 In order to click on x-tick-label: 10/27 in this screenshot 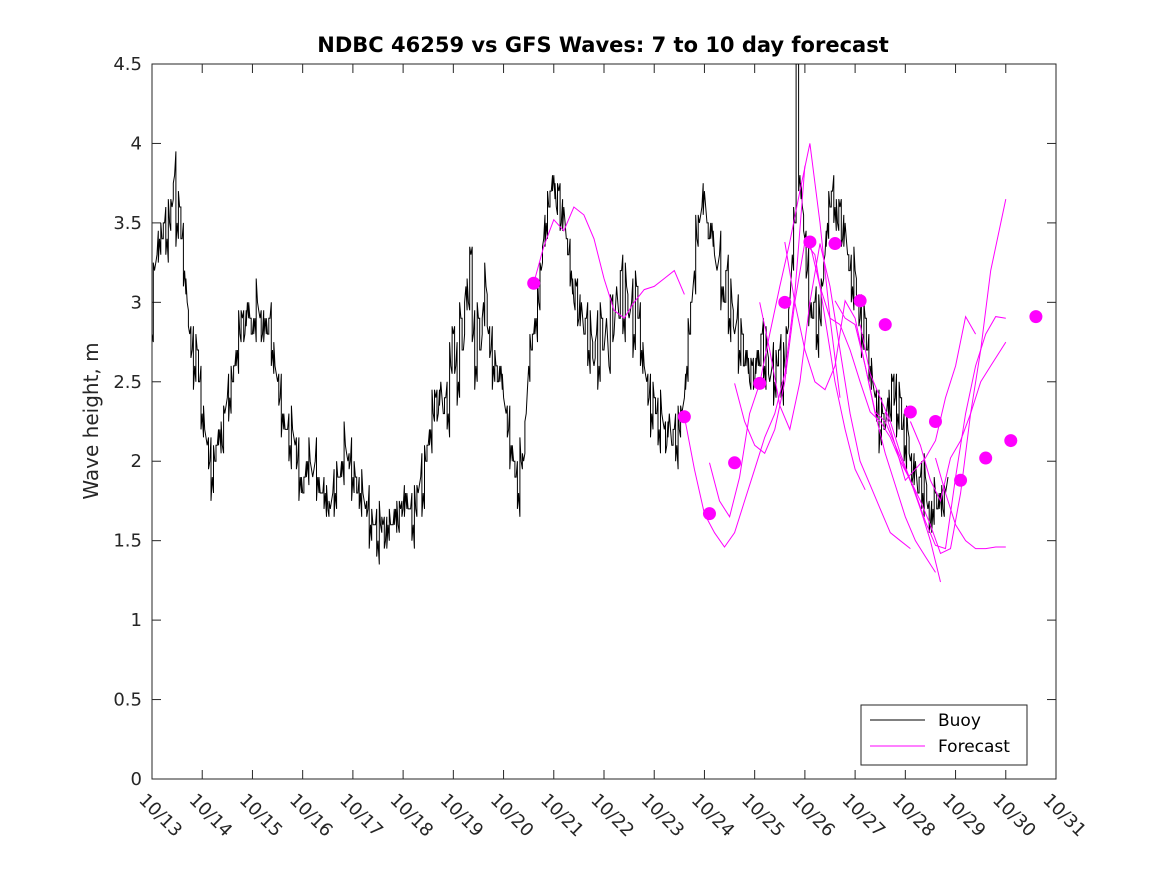, I will do `click(864, 816)`.